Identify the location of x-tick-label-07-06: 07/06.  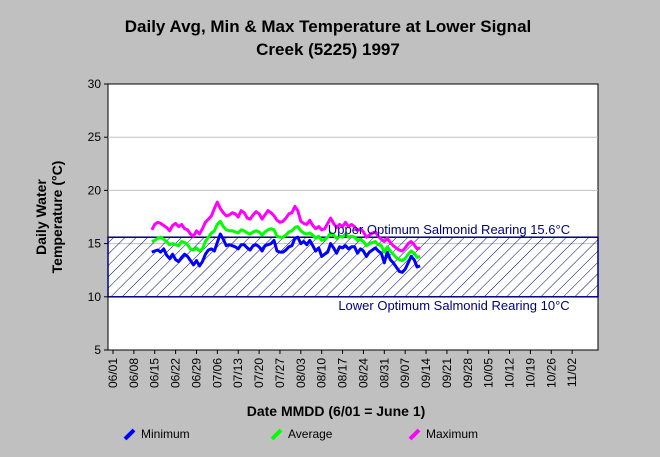
(217, 373).